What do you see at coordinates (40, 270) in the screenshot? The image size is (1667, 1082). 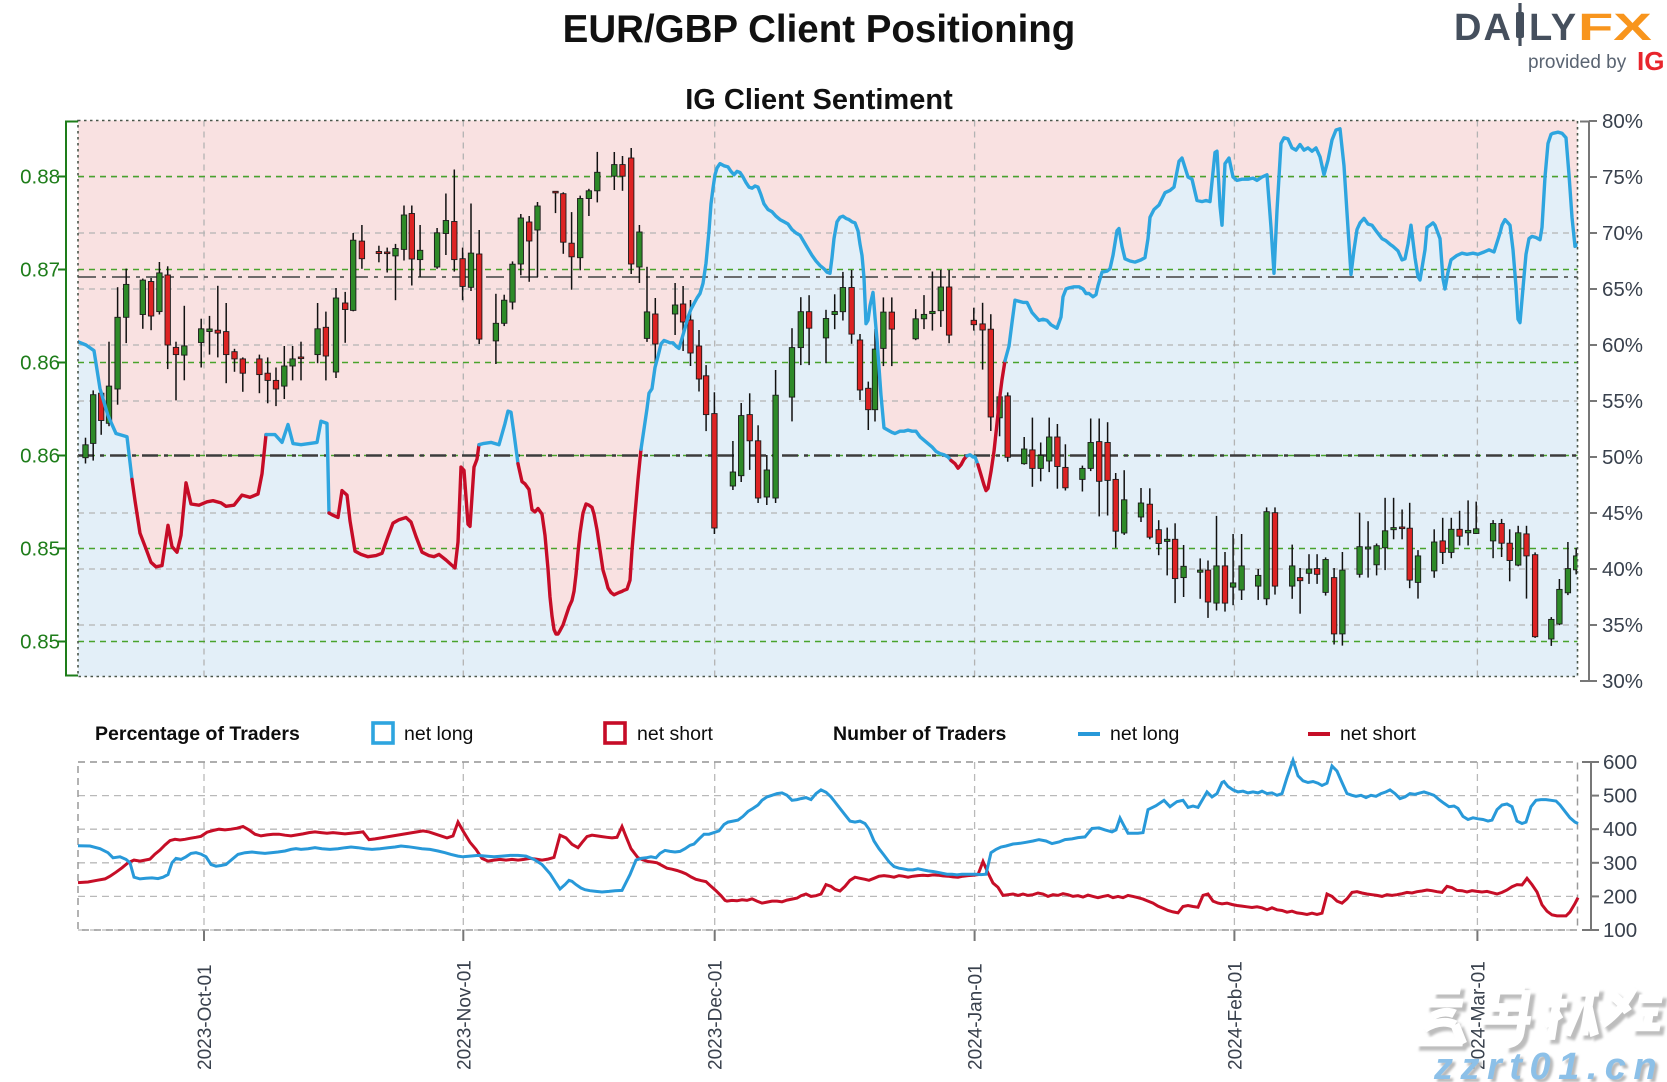 I see `svg-text: 0.87` at bounding box center [40, 270].